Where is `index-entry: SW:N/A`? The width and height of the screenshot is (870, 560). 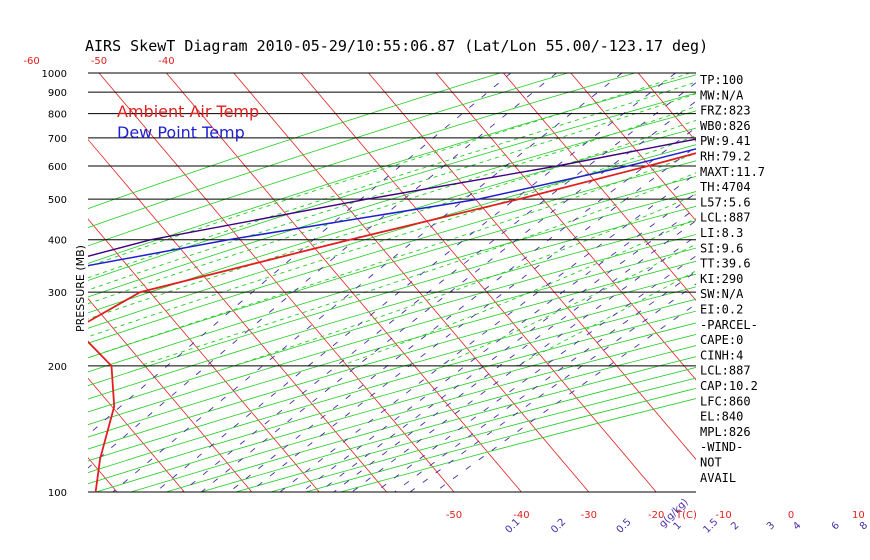
index-entry: SW:N/A is located at coordinates (722, 294).